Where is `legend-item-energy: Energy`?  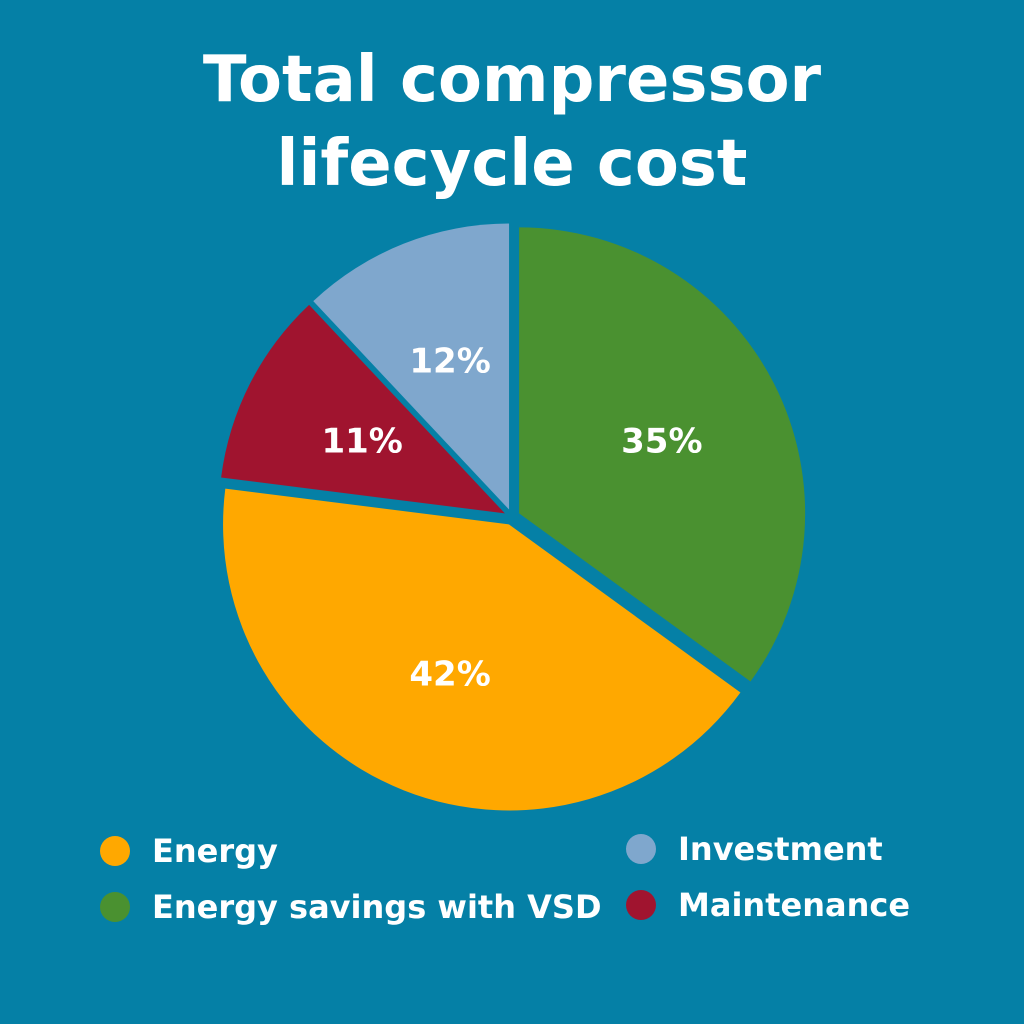 legend-item-energy: Energy is located at coordinates (189, 851).